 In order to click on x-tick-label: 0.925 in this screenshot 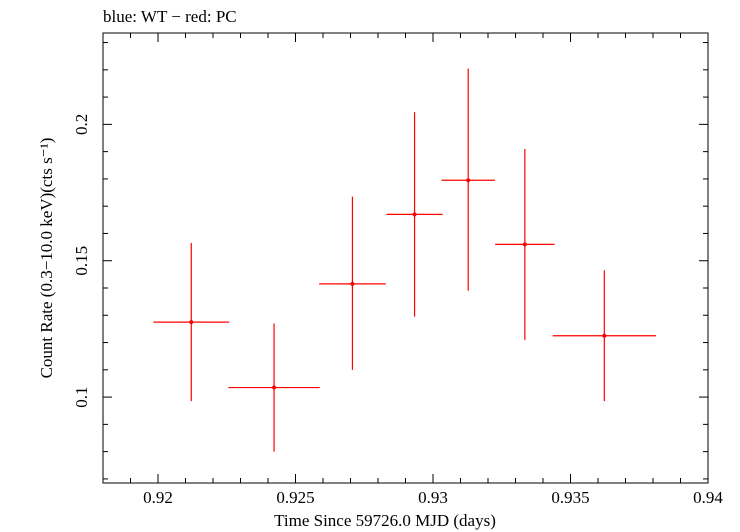, I will do `click(295, 497)`.